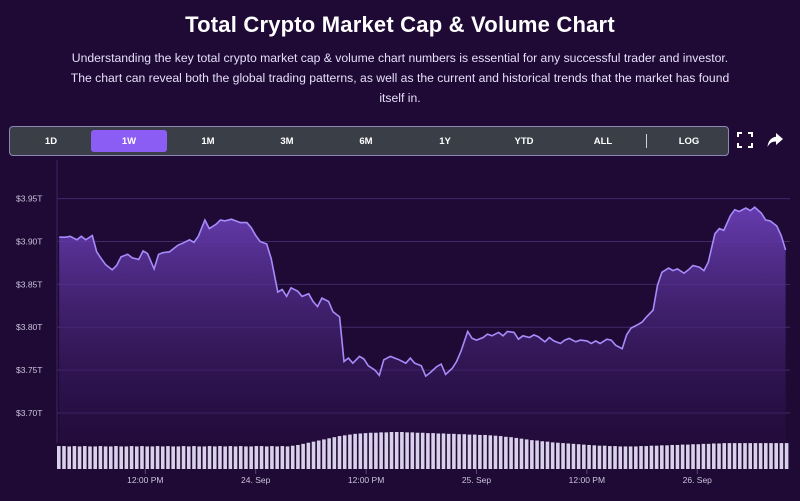  I want to click on range-toolbar: 1D 1W 1M 3M 6M 1Y YTD ALL LOG, so click(369, 141).